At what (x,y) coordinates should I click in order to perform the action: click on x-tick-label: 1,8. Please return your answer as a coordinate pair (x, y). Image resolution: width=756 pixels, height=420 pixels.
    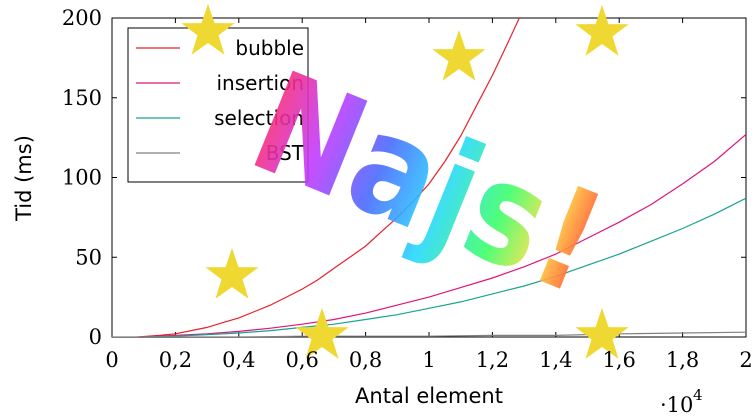
    Looking at the image, I should click on (682, 360).